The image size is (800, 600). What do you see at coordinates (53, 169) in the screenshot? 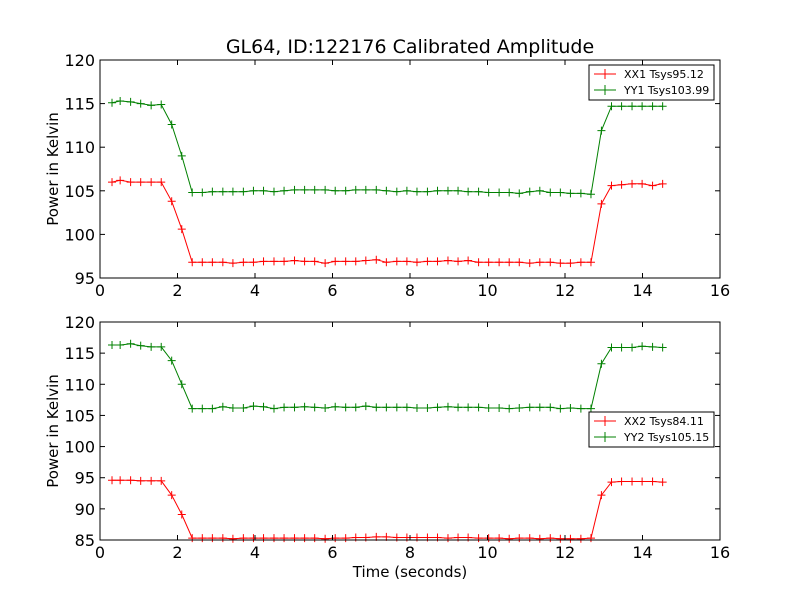
I see `top-y-axis-label: Power in Kelvin` at bounding box center [53, 169].